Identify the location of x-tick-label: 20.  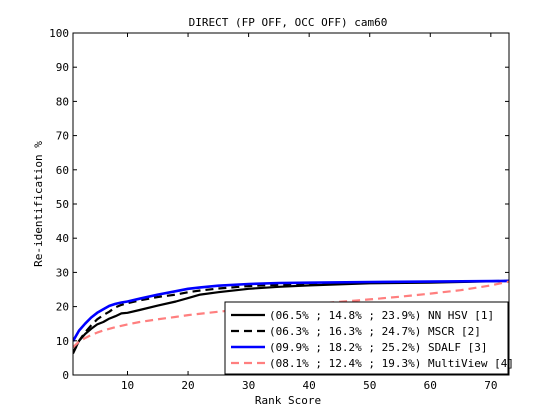
(187, 385).